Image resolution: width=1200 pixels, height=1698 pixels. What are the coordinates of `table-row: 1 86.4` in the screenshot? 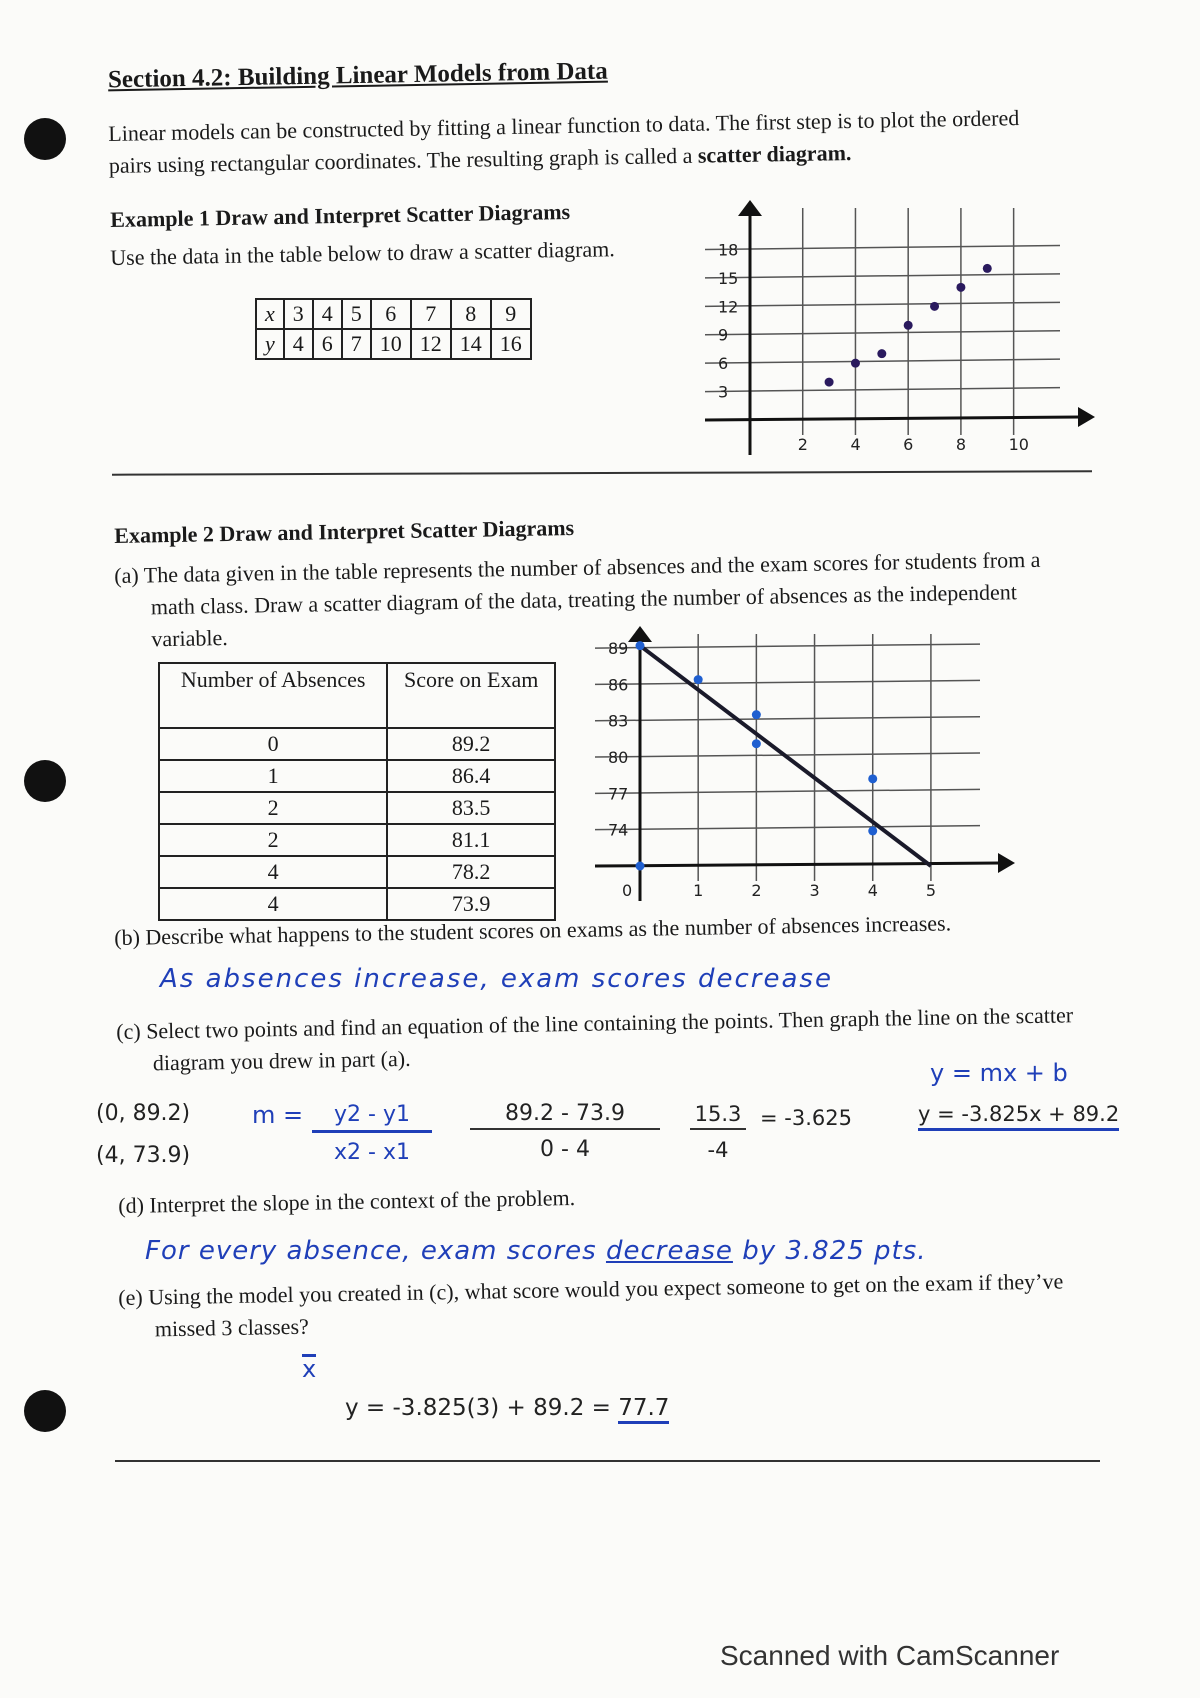 It's located at (356, 776).